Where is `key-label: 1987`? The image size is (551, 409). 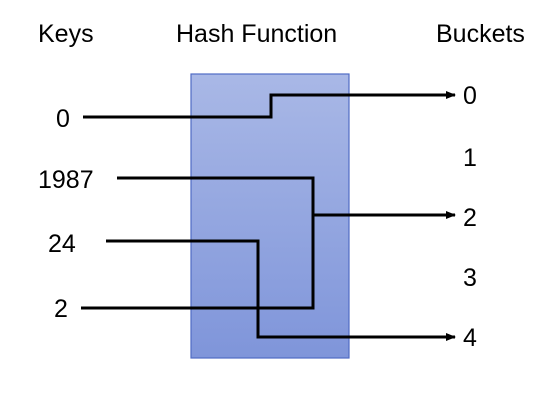 key-label: 1987 is located at coordinates (66, 180).